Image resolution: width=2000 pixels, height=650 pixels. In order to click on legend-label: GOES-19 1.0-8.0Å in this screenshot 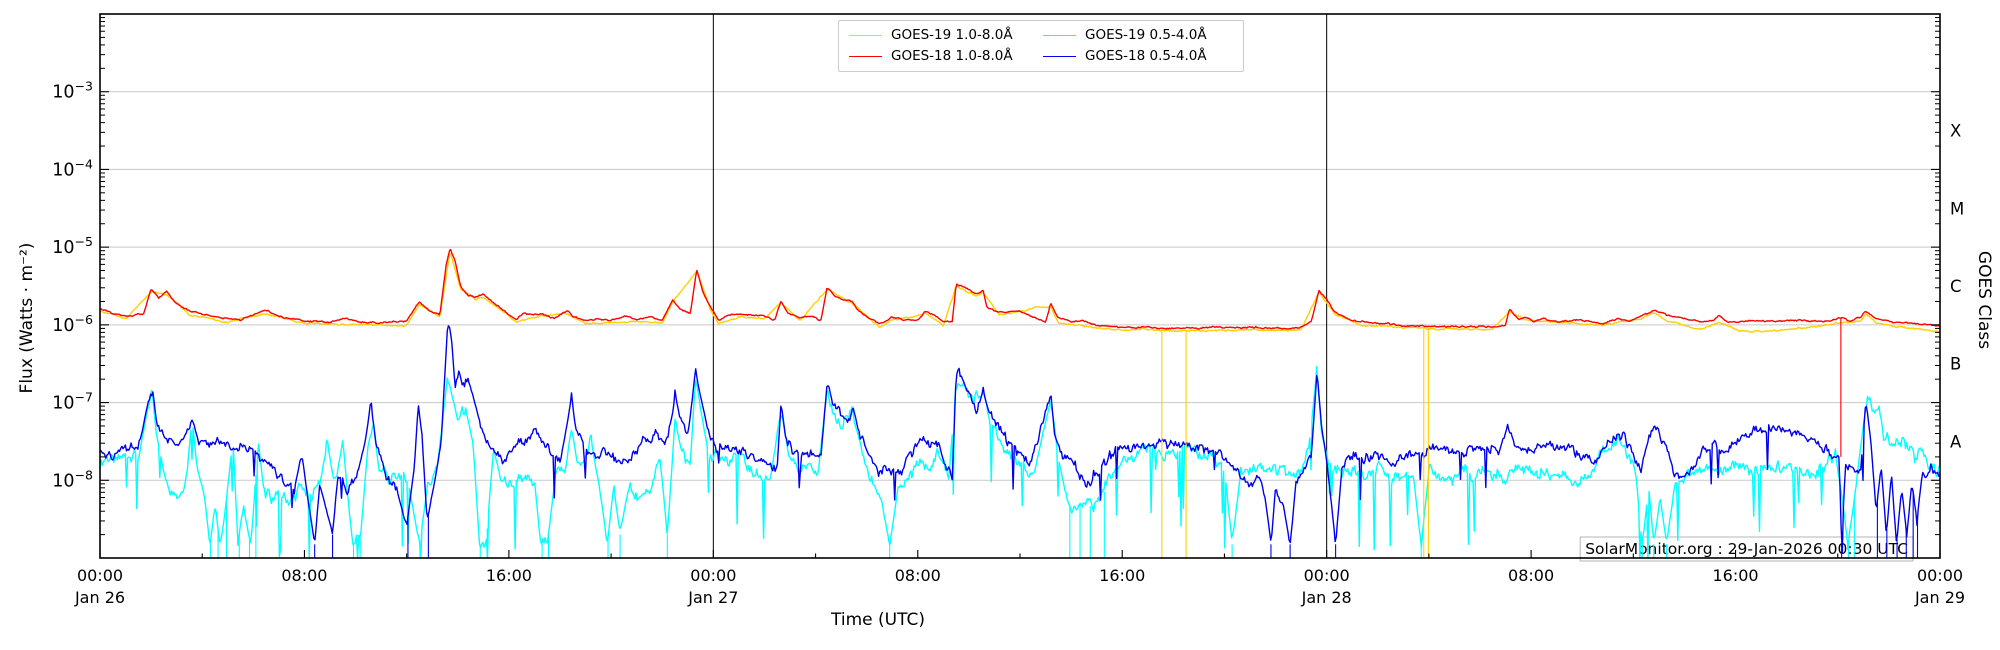, I will do `click(952, 34)`.